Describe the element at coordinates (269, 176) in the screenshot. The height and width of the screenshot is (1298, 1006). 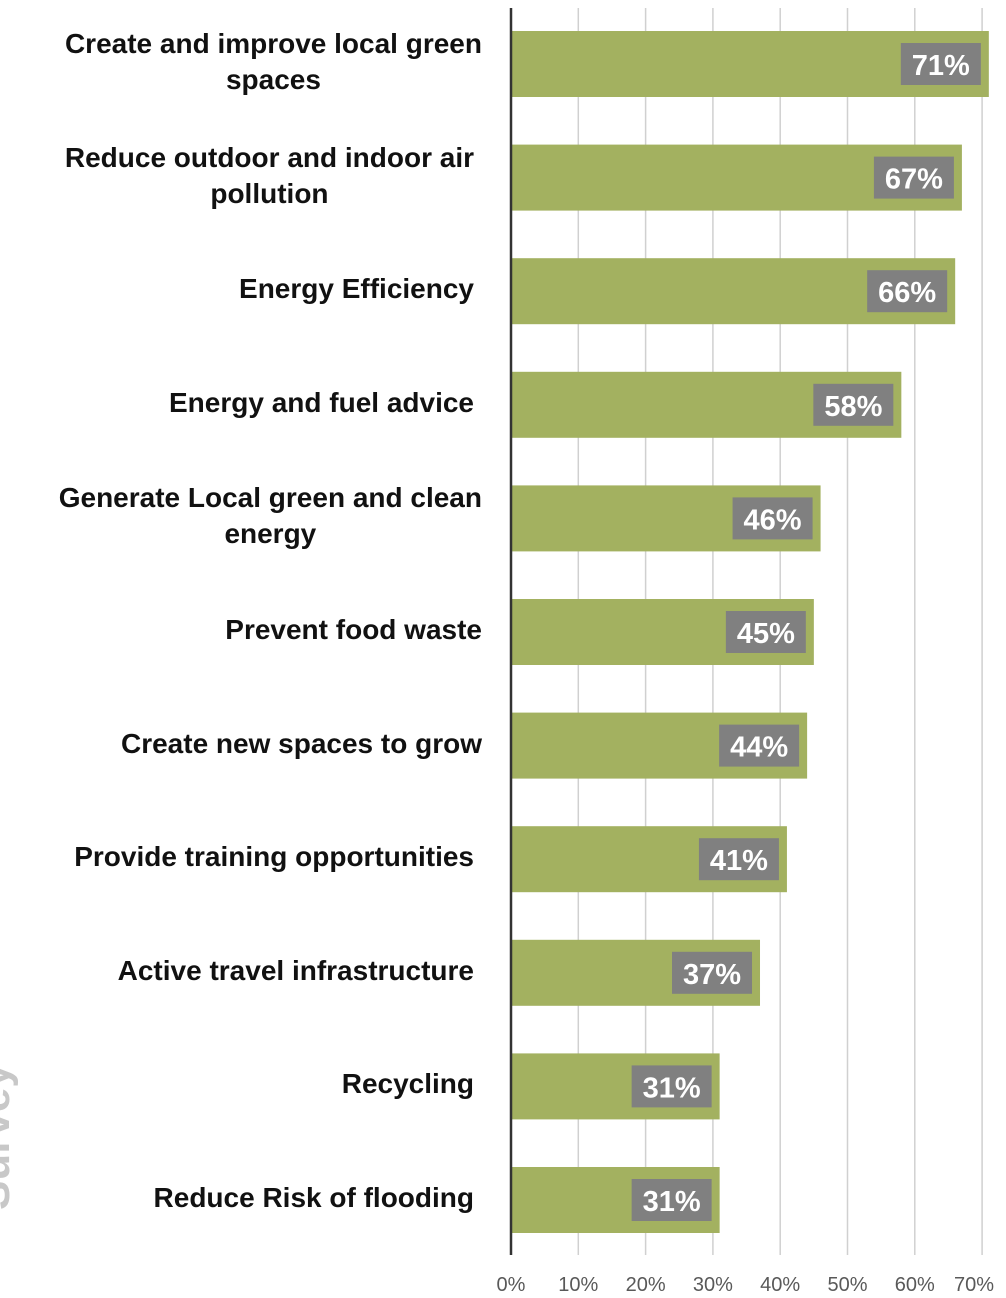
I see `category-label: Reduce outdoor and indoor air pollution` at that location.